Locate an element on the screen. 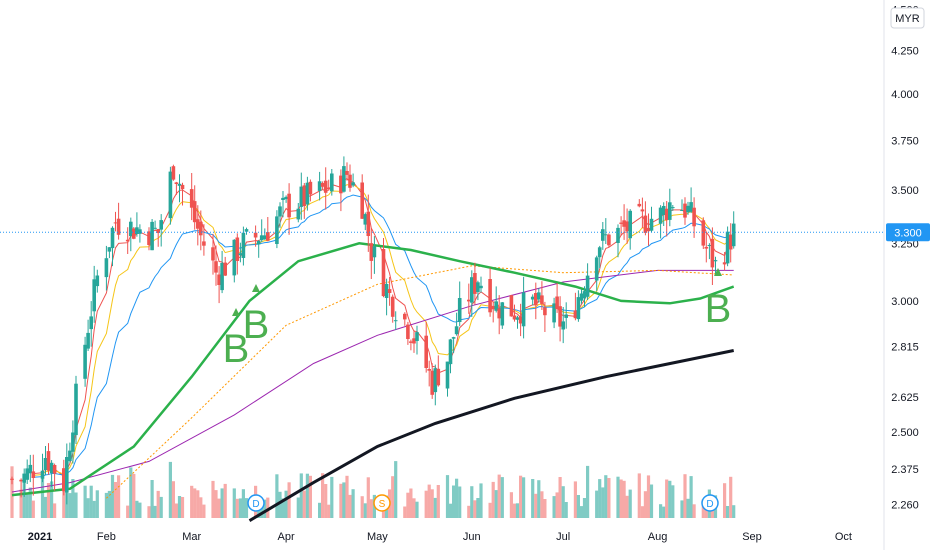 The width and height of the screenshot is (932, 555). buy-signal-arrow is located at coordinates (236, 312).